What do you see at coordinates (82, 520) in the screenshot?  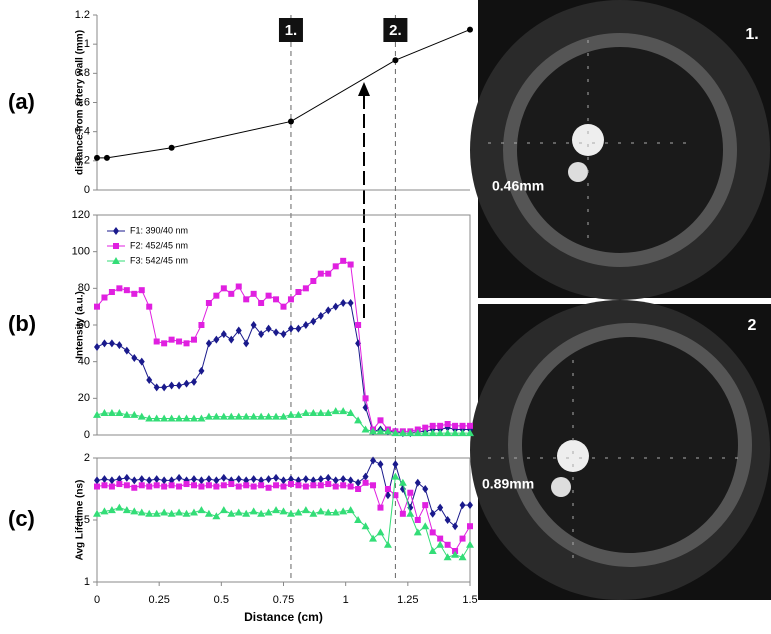 I see `y-tick-label: 1.5` at bounding box center [82, 520].